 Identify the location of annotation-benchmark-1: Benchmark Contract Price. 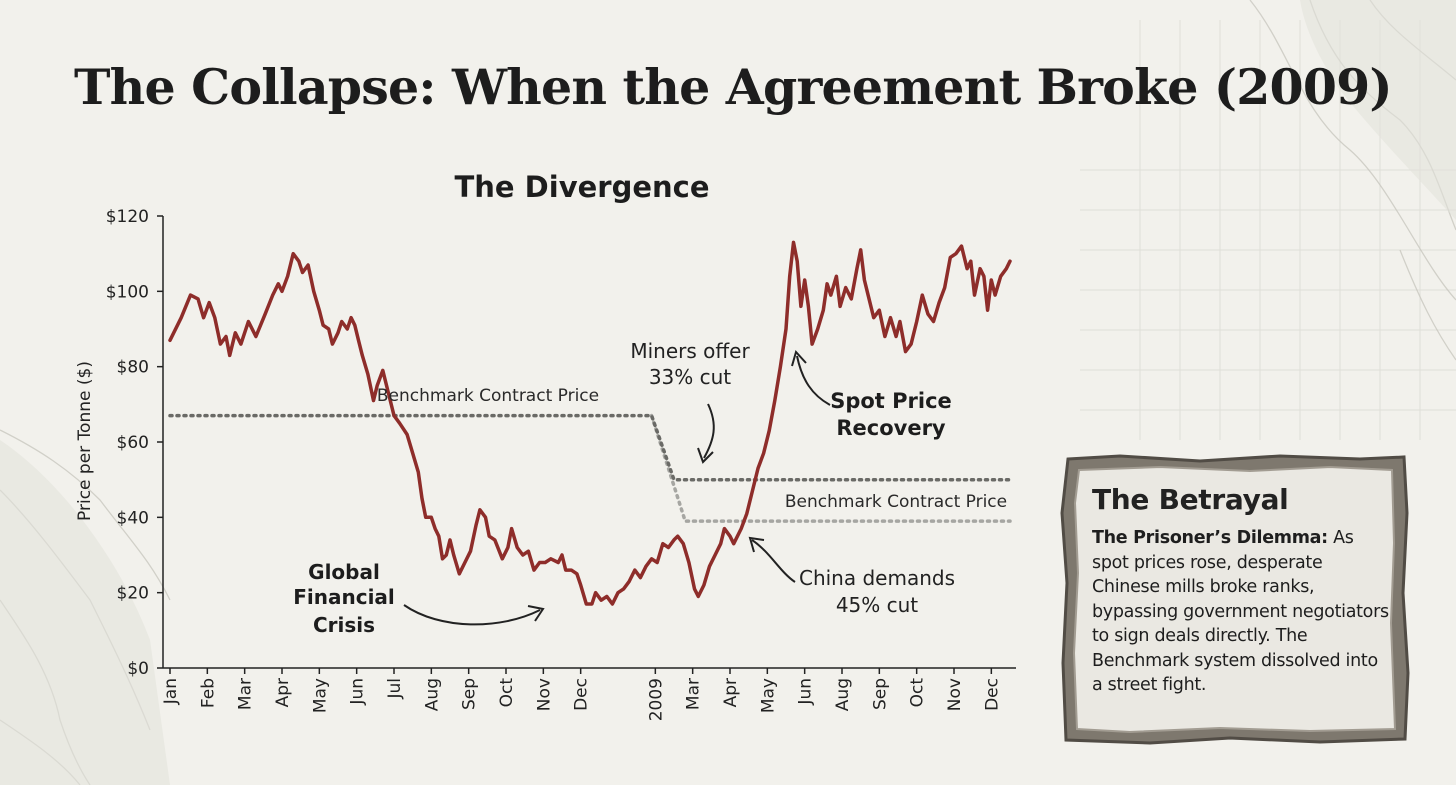
(488, 396).